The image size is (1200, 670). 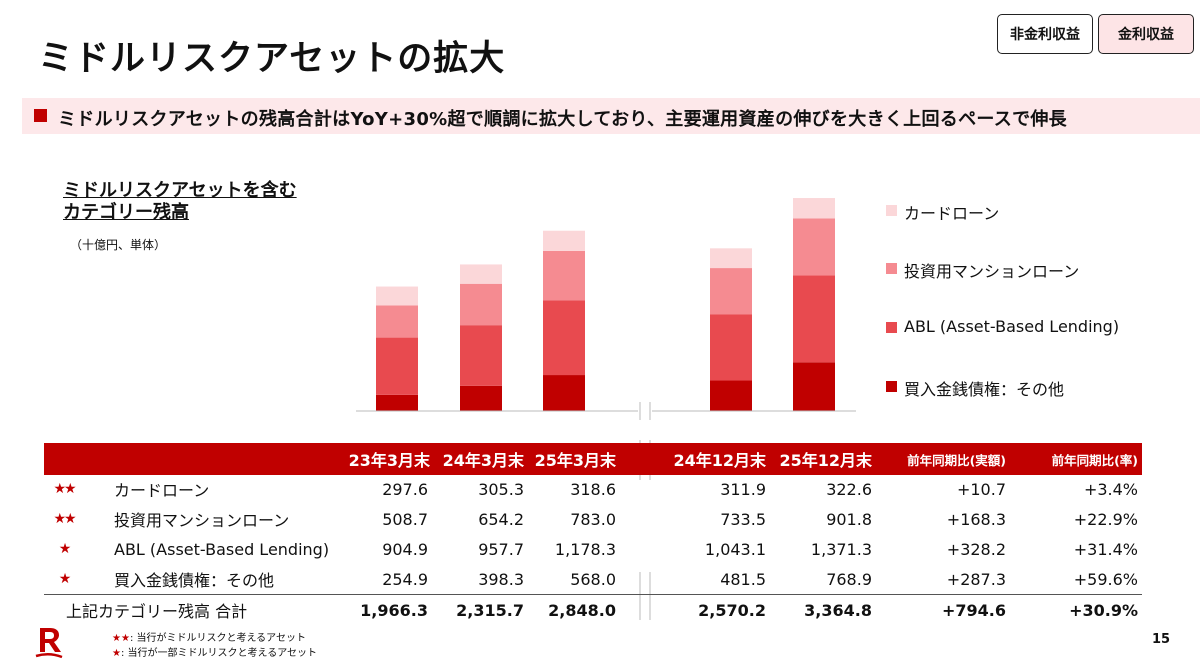 What do you see at coordinates (490, 610) in the screenshot?
I see `total-cell: 2,315.7` at bounding box center [490, 610].